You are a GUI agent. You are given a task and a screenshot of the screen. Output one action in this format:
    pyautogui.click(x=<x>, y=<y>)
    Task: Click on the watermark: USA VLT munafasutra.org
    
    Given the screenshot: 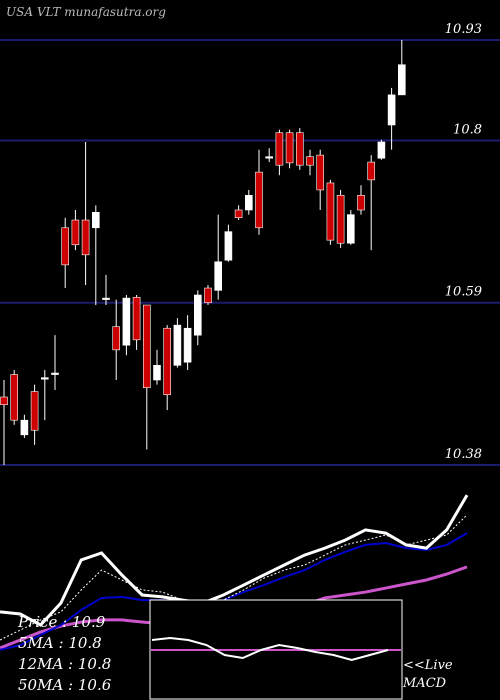 What is the action you would take?
    pyautogui.click(x=86, y=12)
    